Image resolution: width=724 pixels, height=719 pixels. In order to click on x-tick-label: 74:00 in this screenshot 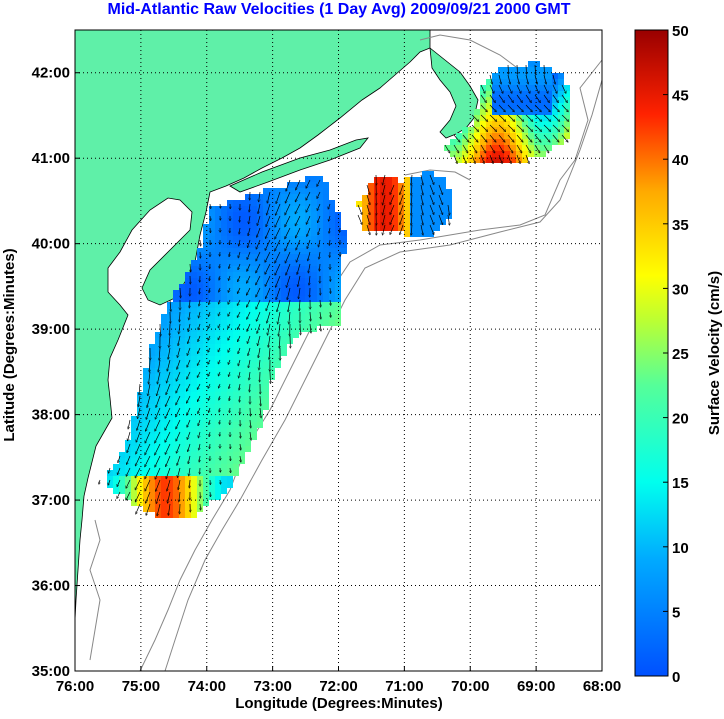, I will do `click(207, 686)`.